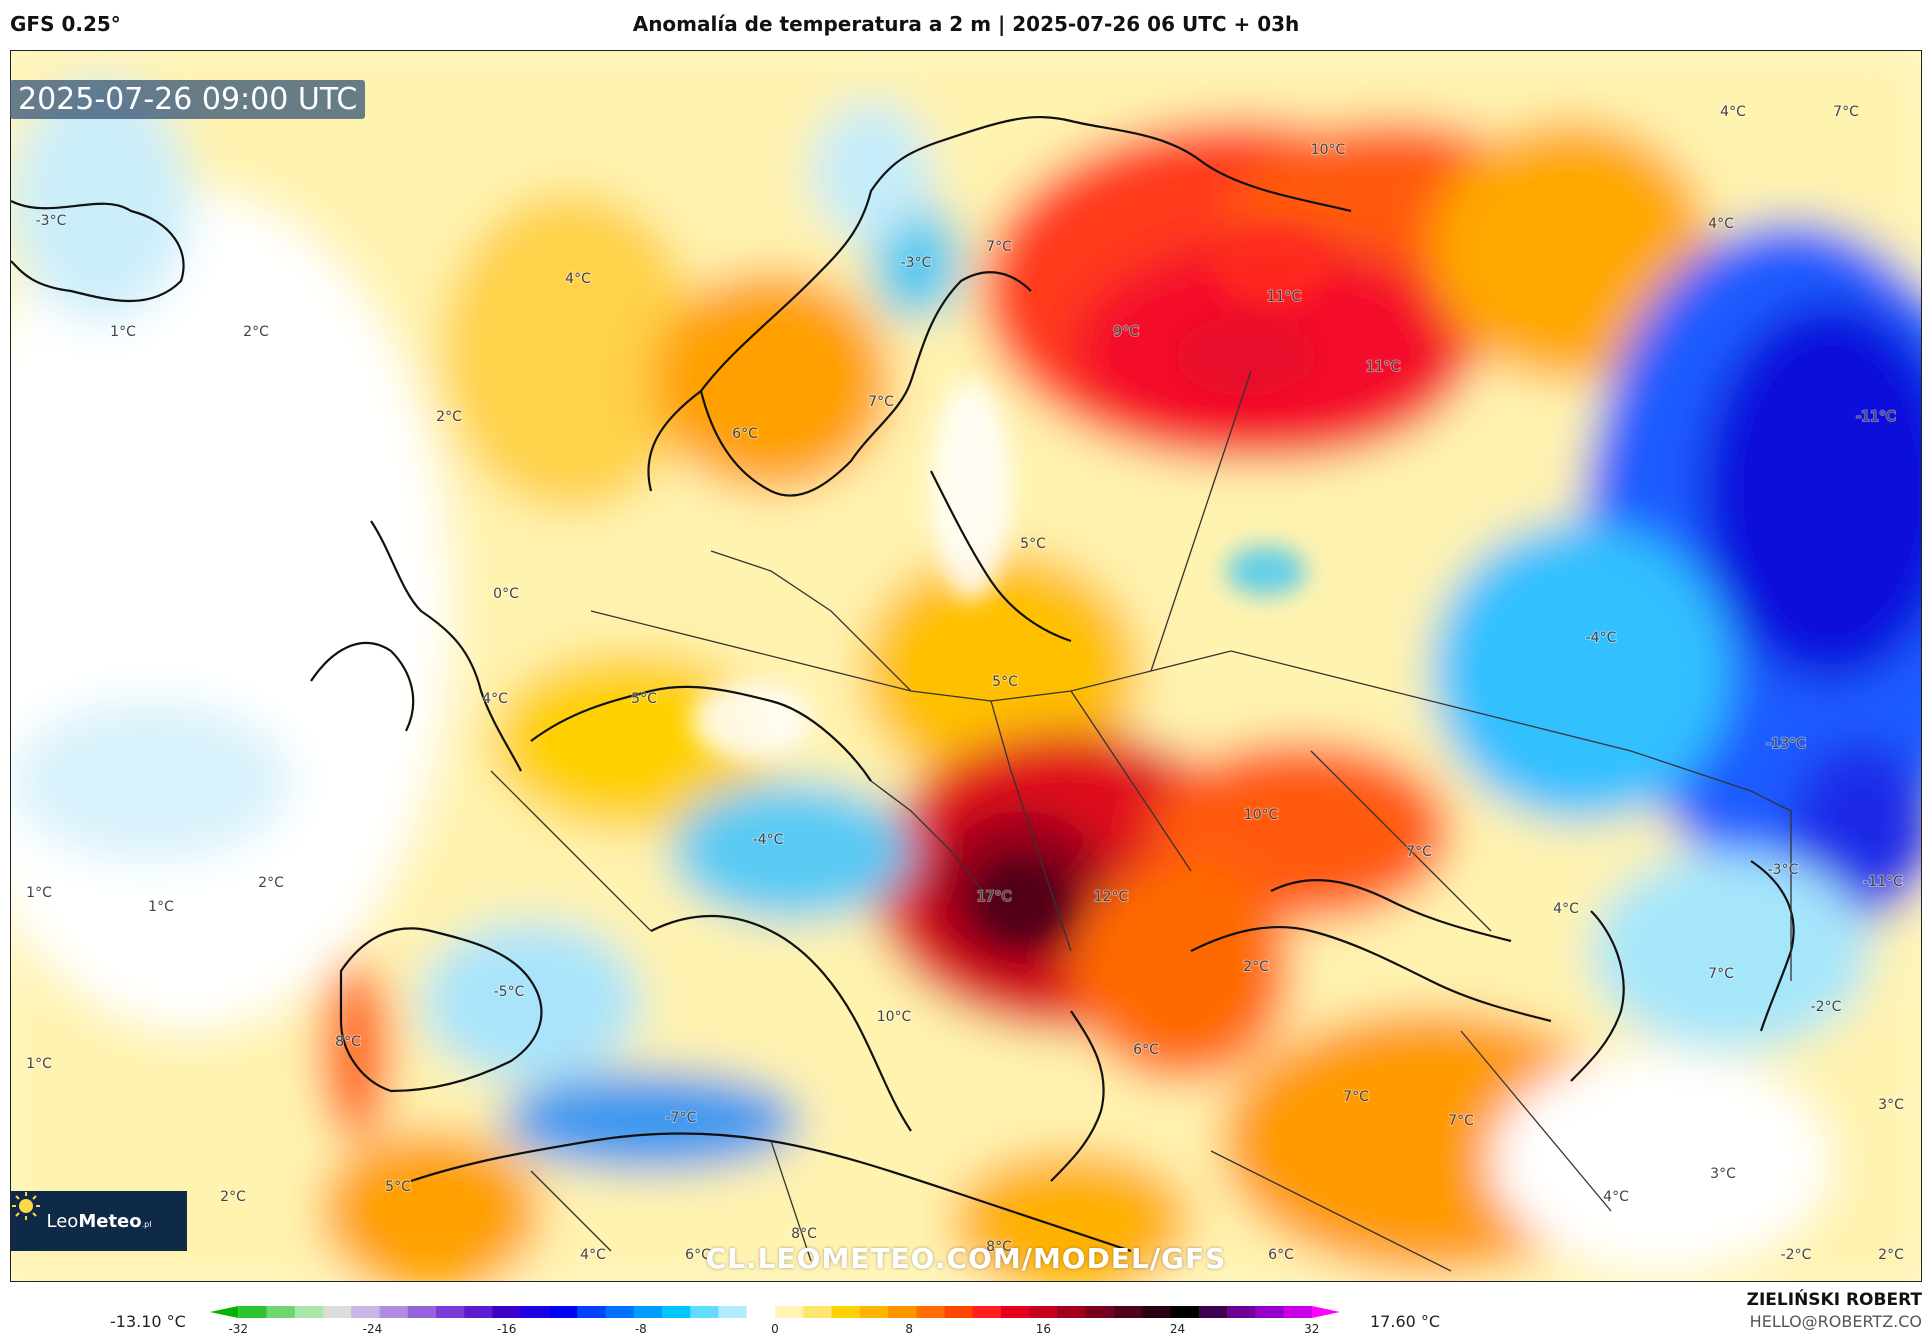 The image size is (1932, 1339). I want to click on colorbar-min-label: -13.10 °C, so click(148, 1321).